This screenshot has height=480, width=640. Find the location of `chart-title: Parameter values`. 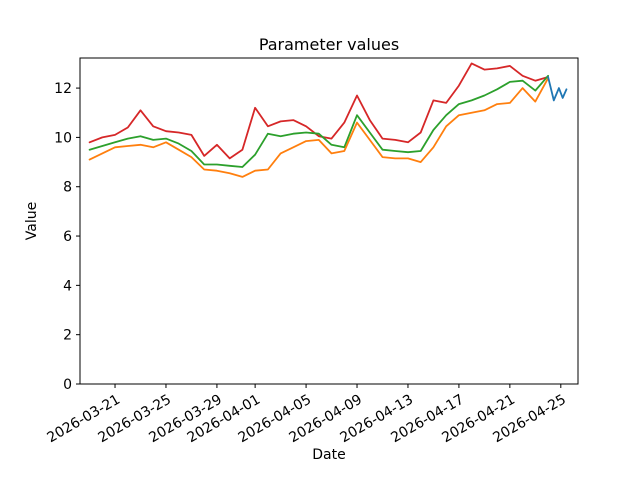

chart-title: Parameter values is located at coordinates (329, 44).